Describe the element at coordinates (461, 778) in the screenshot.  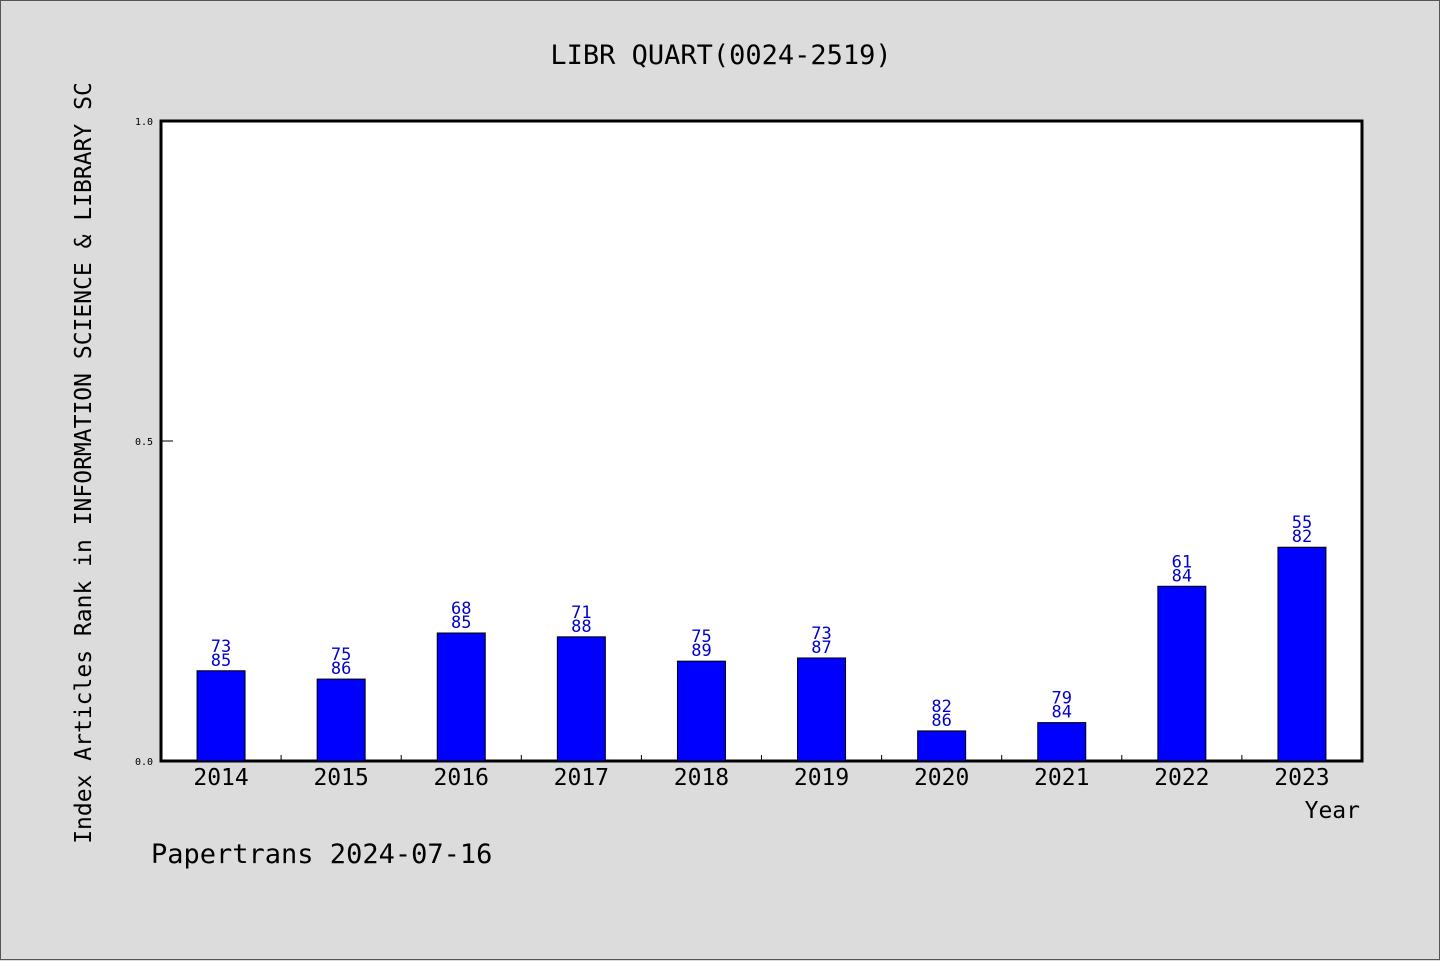
I see `x-tick-label: 2016` at that location.